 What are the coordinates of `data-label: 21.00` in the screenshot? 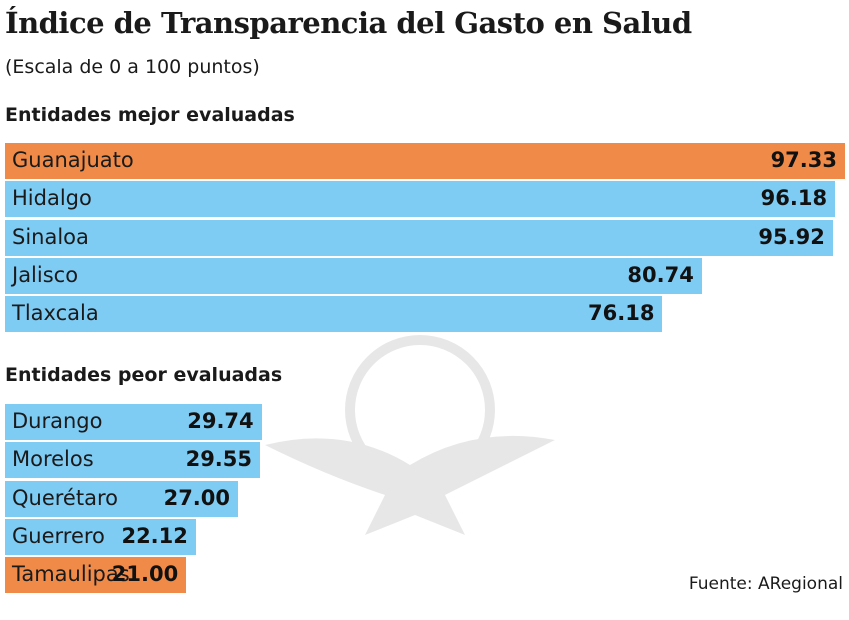 It's located at (145, 574).